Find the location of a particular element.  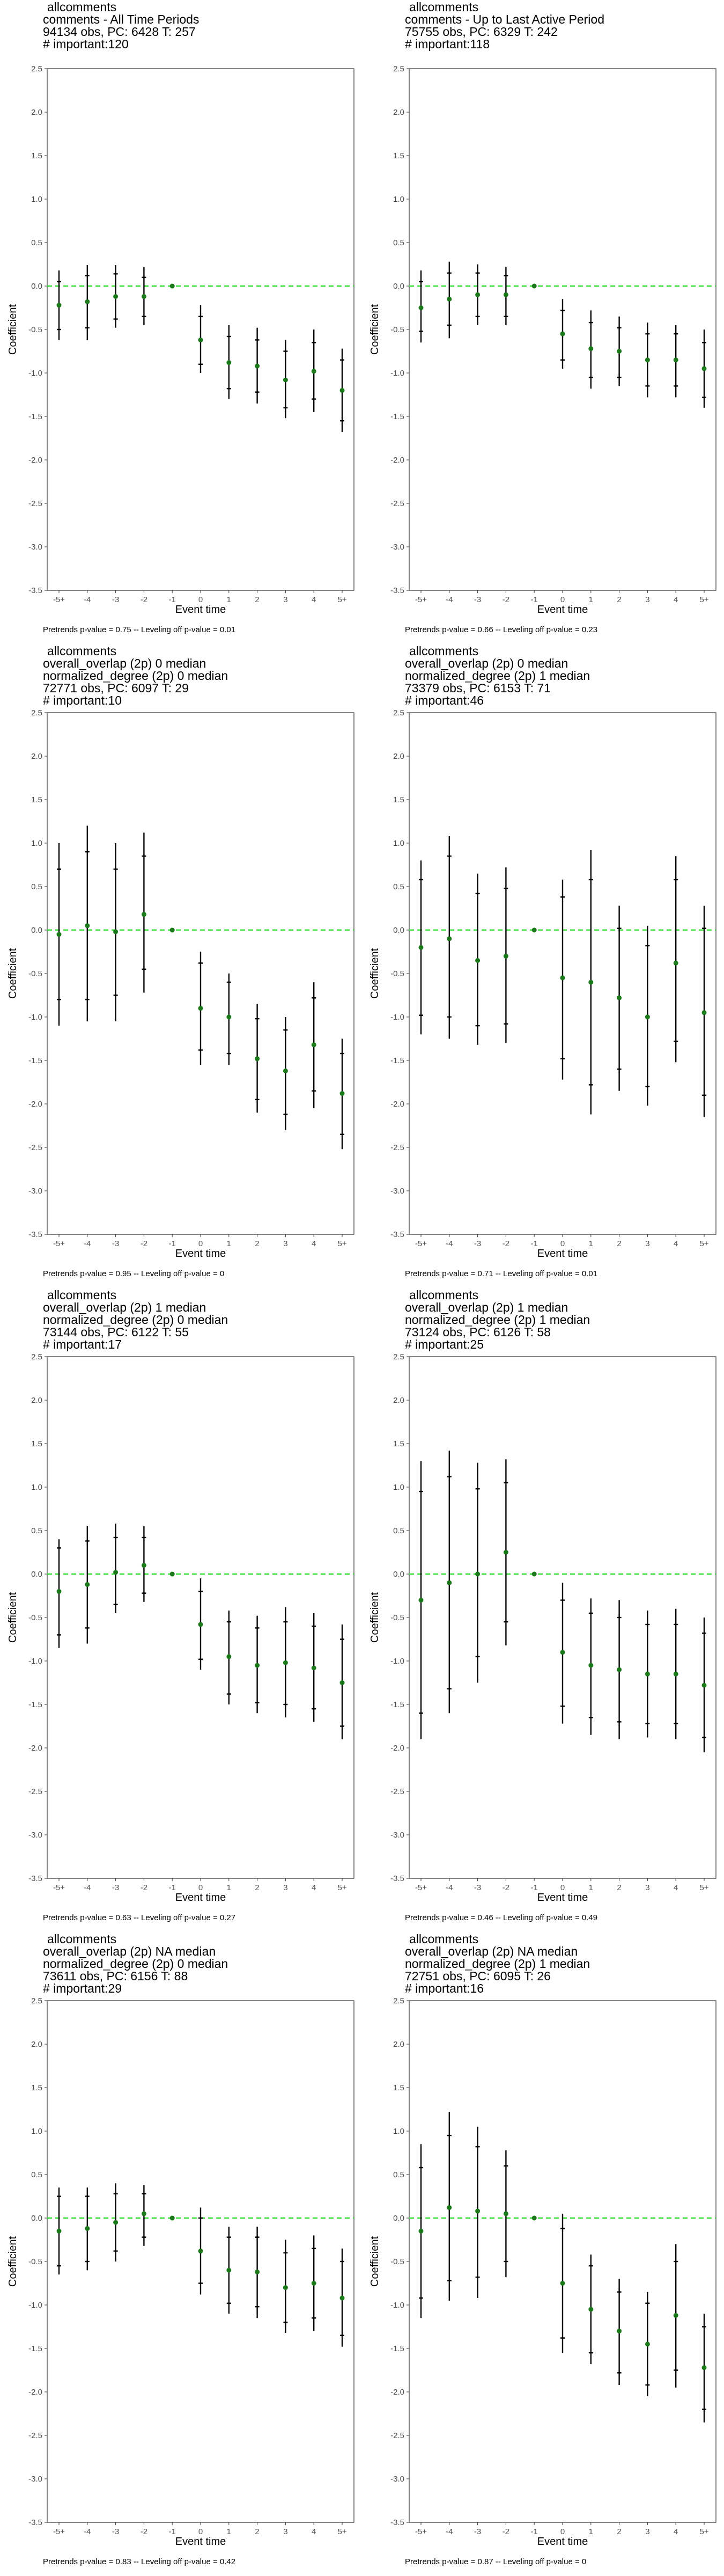

y-tick-label: -2.0 is located at coordinates (35, 460).